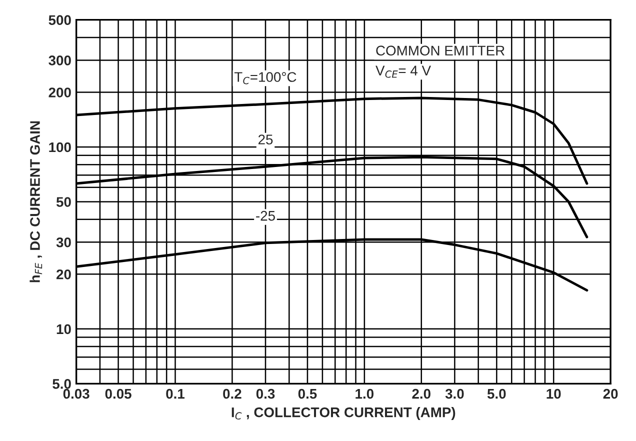 The height and width of the screenshot is (441, 636). What do you see at coordinates (118, 393) in the screenshot?
I see `x-tick-label: 0.05` at bounding box center [118, 393].